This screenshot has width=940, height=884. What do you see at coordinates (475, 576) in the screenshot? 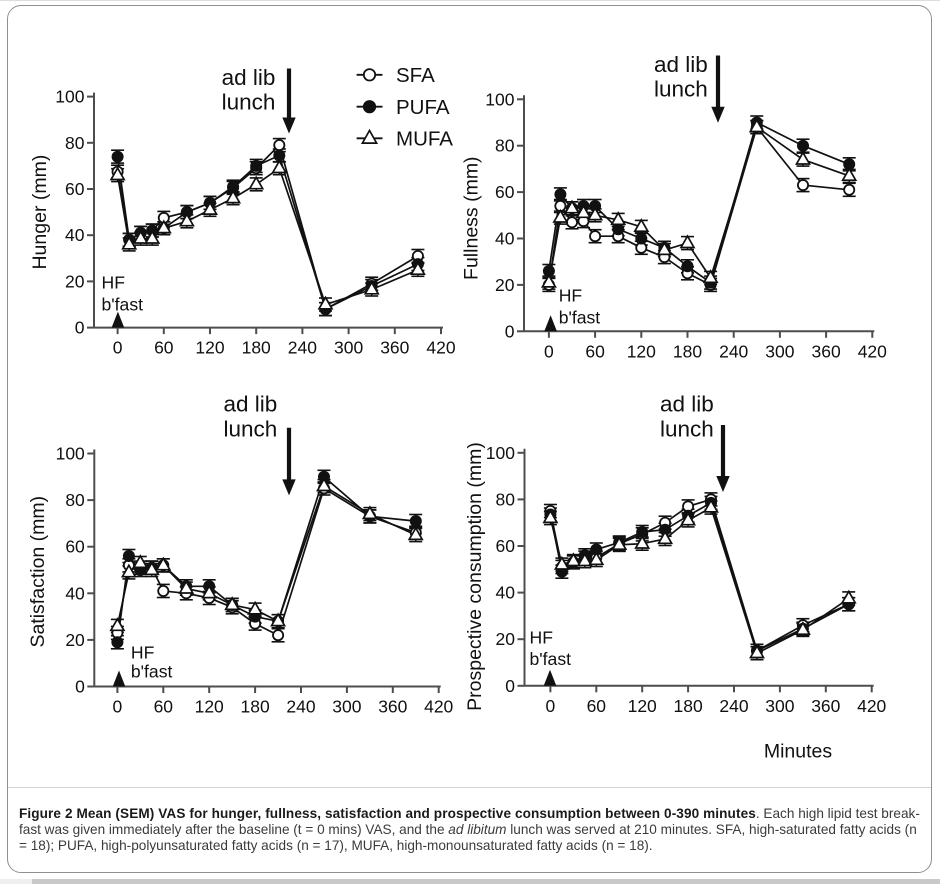
I see `svg-text: Prospective consumption (mm)` at bounding box center [475, 576].